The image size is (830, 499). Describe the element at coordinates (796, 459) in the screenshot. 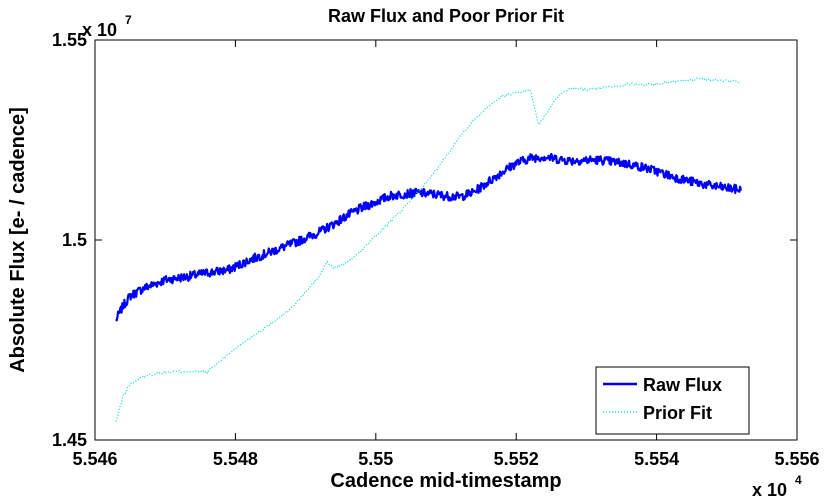

I see `x-tick-label: 5.556` at that location.